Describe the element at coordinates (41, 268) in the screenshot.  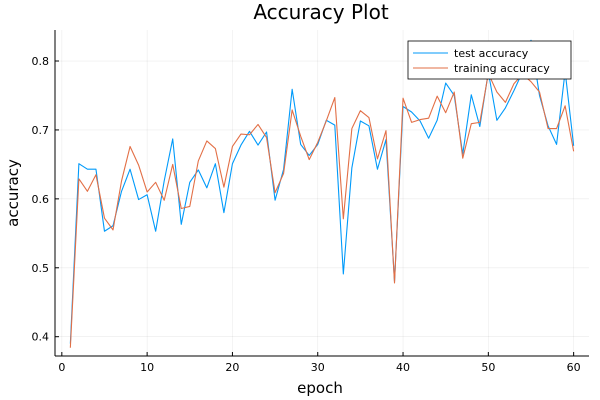
I see `y-tick-label: 0.5` at that location.